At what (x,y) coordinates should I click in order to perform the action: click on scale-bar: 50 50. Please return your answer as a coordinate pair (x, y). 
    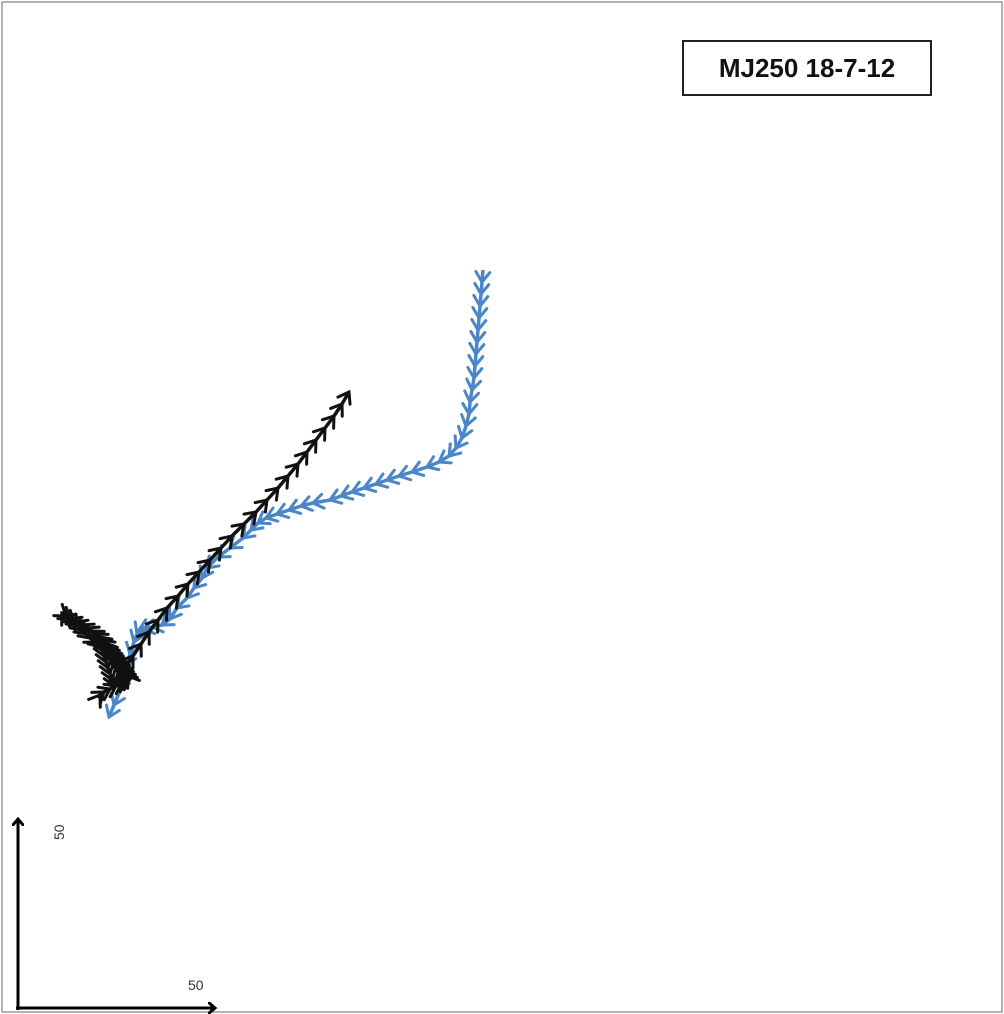
    Looking at the image, I should click on (115, 915).